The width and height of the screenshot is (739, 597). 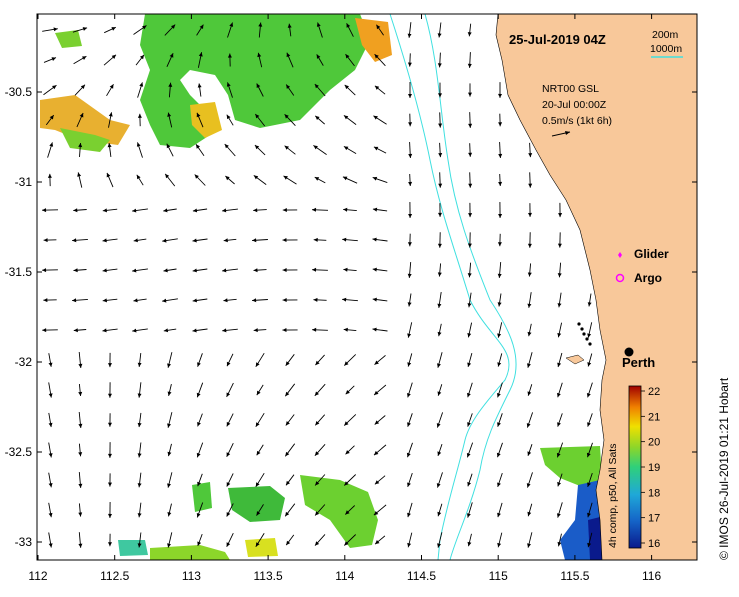 I want to click on argo-legend-label: Argo, so click(x=648, y=278).